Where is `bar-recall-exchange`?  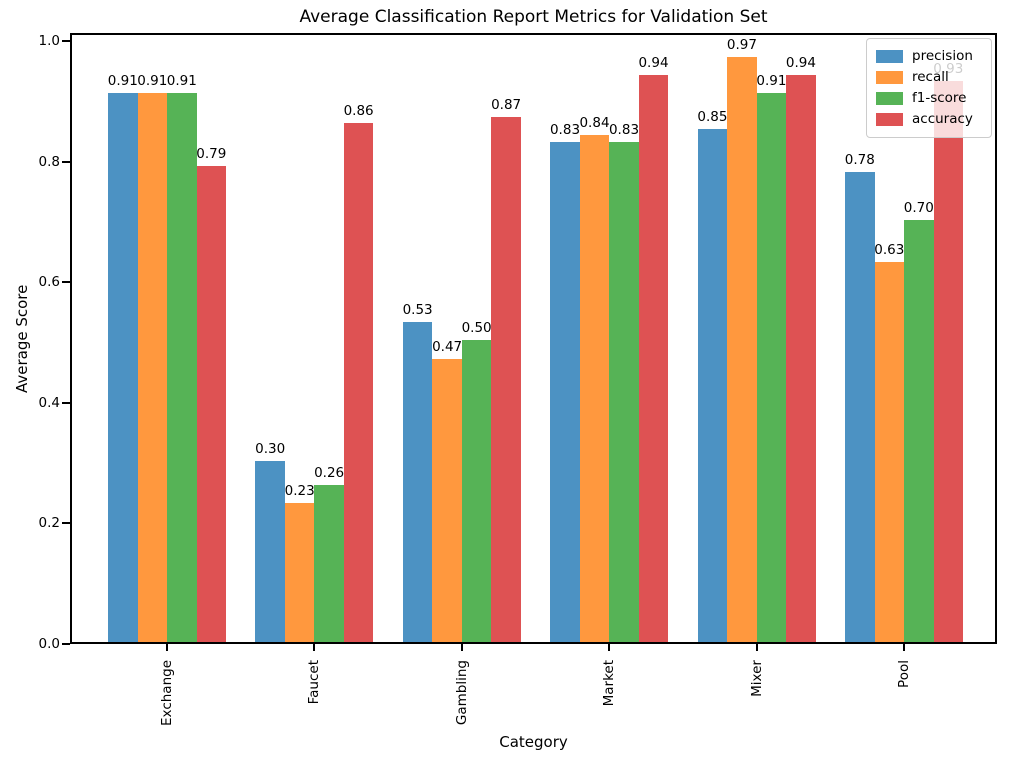 bar-recall-exchange is located at coordinates (152, 367).